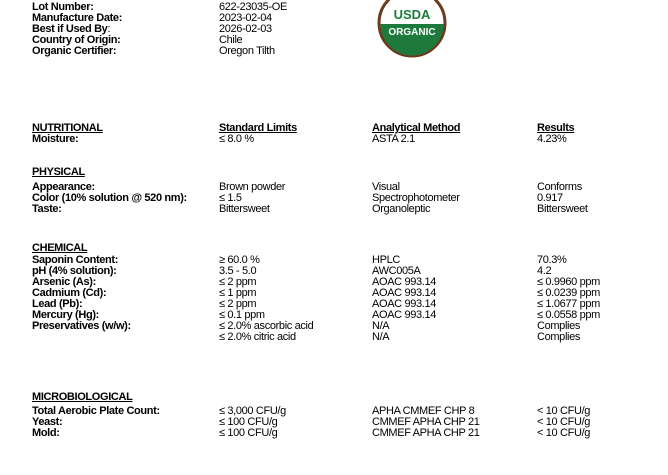  What do you see at coordinates (266, 326) in the screenshot?
I see `cell-limit: ≤ 2.0% ascorbic acid` at bounding box center [266, 326].